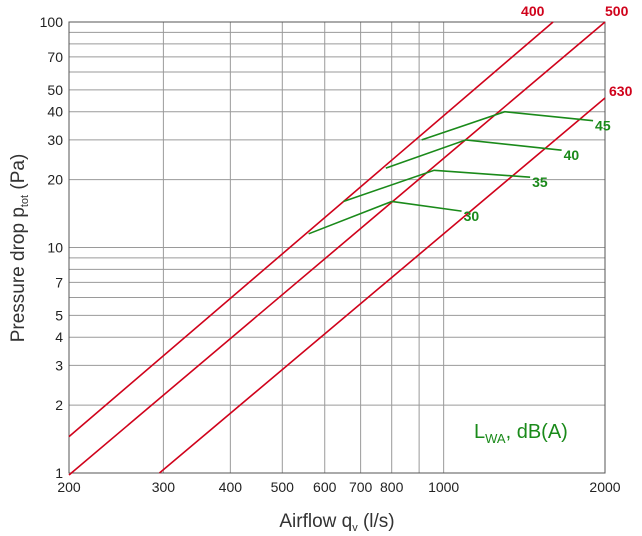 Image resolution: width=642 pixels, height=536 pixels. Describe the element at coordinates (59, 473) in the screenshot. I see `y-tick-label: 1` at that location.